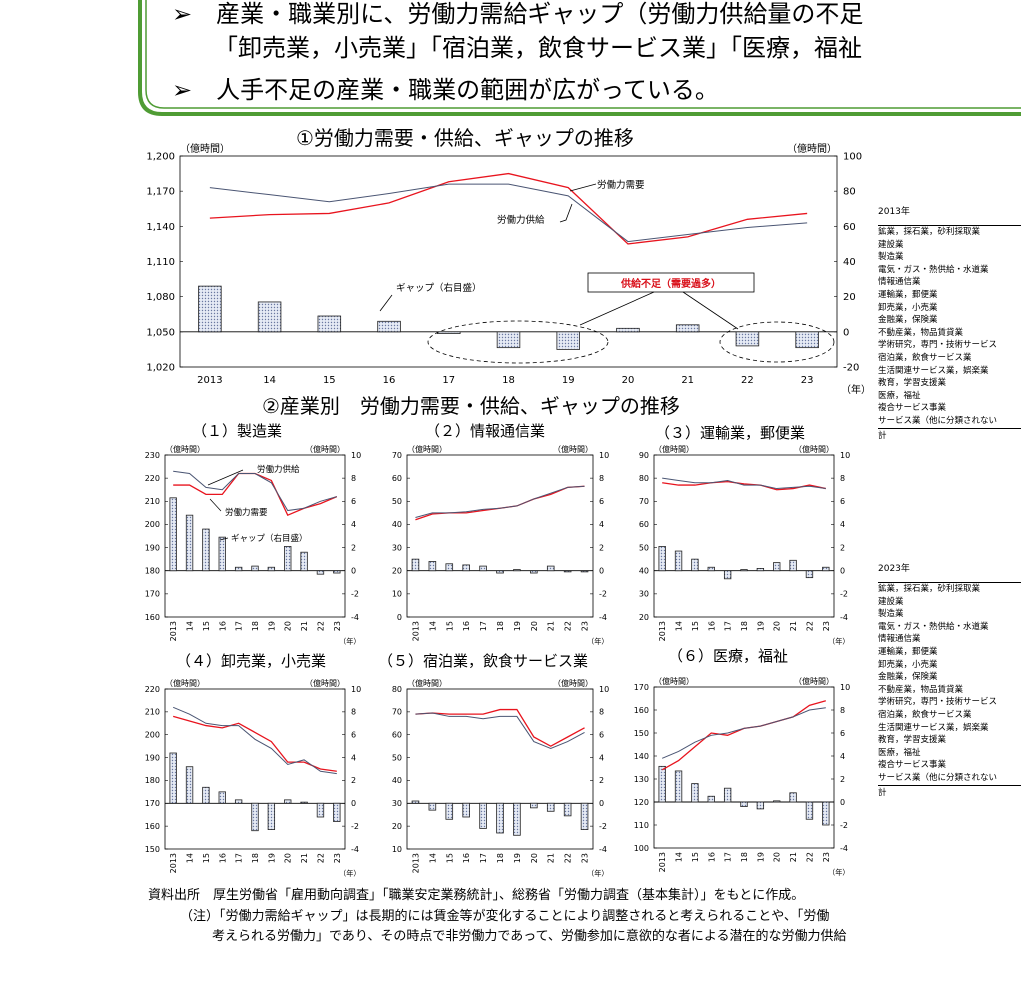 Image resolution: width=1021 pixels, height=1008 pixels. I want to click on sidelist-item: 運輸業，郵便業, so click(908, 294).